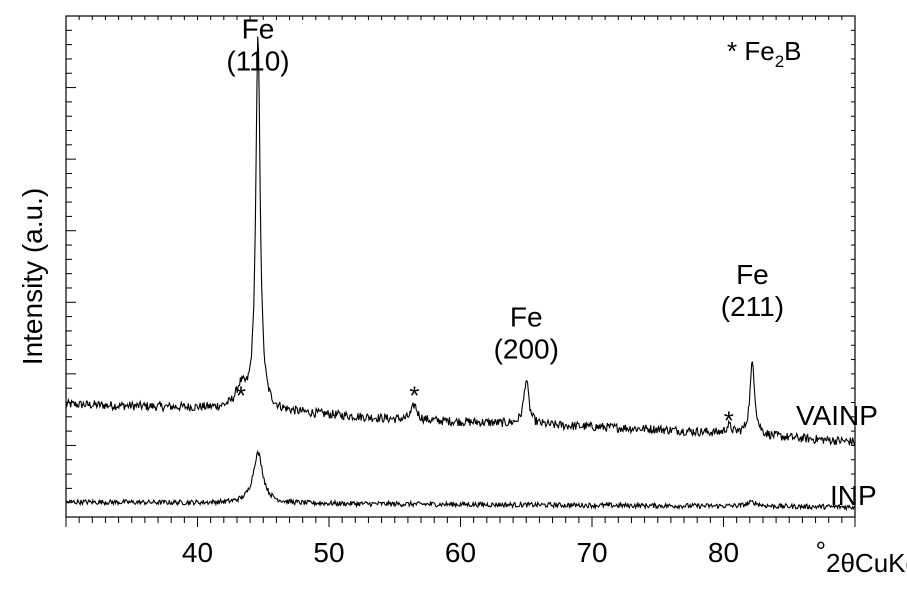 The height and width of the screenshot is (591, 907). What do you see at coordinates (764, 53) in the screenshot?
I see `legend-fe2b: * Fe2B` at bounding box center [764, 53].